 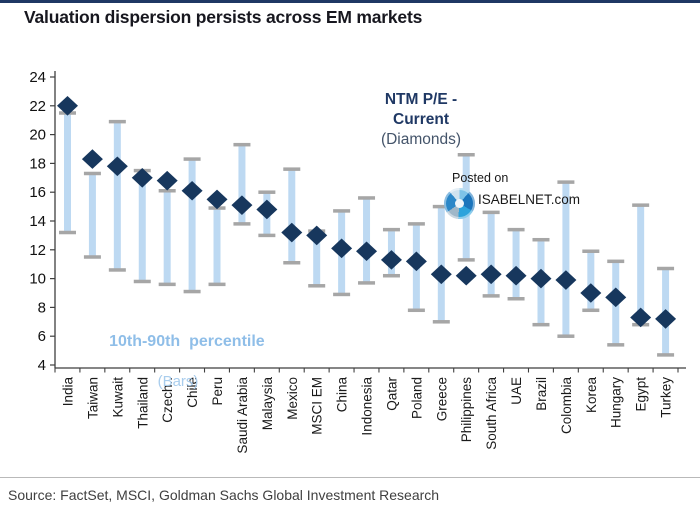 What do you see at coordinates (37, 163) in the screenshot?
I see `y-tick-label: 18` at bounding box center [37, 163].